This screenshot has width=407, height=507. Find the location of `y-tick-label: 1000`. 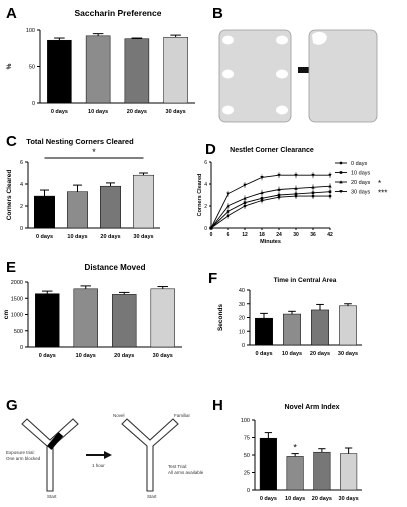

y-tick-label: 1000 is located at coordinates (17, 316).